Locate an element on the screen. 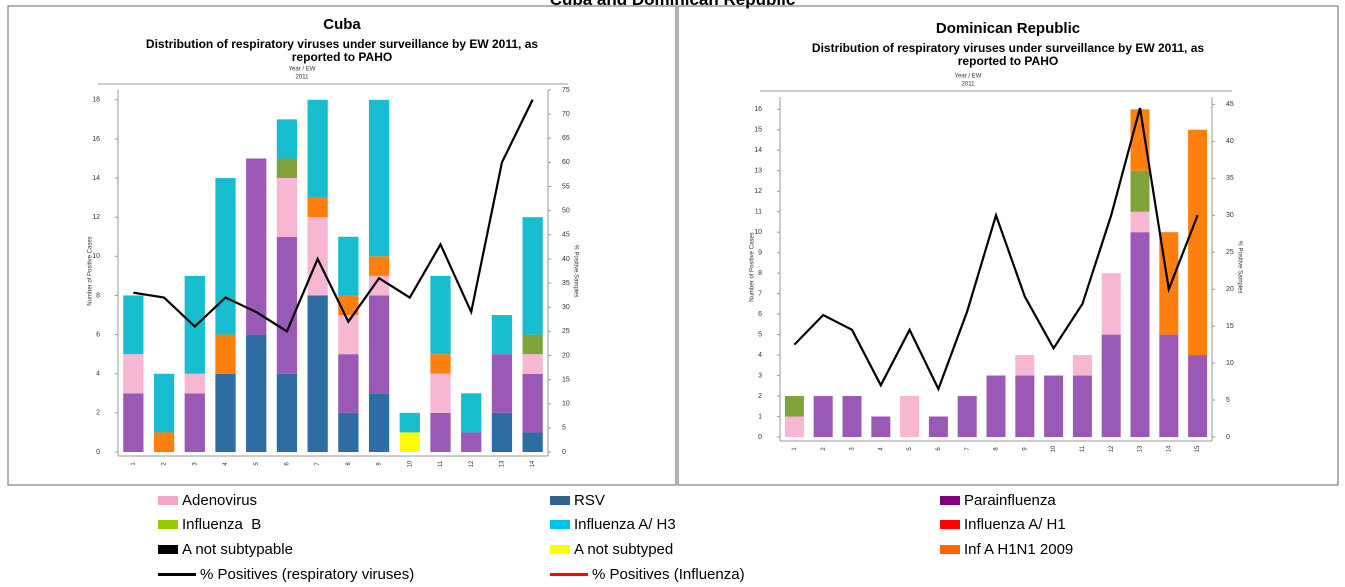  x-group-label: 2011 is located at coordinates (969, 85).